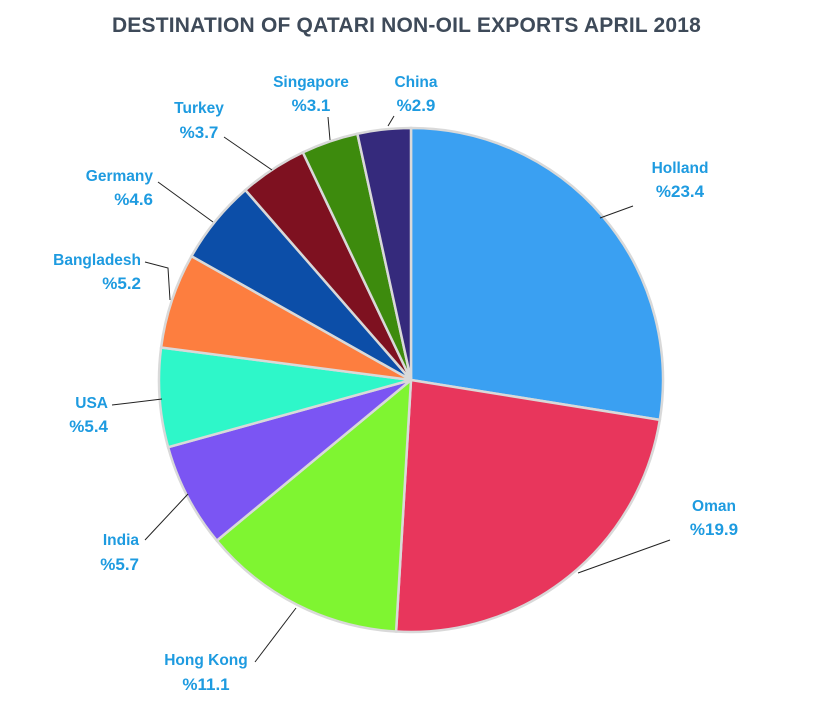 The width and height of the screenshot is (813, 716). I want to click on leader-line-holland, so click(616, 212).